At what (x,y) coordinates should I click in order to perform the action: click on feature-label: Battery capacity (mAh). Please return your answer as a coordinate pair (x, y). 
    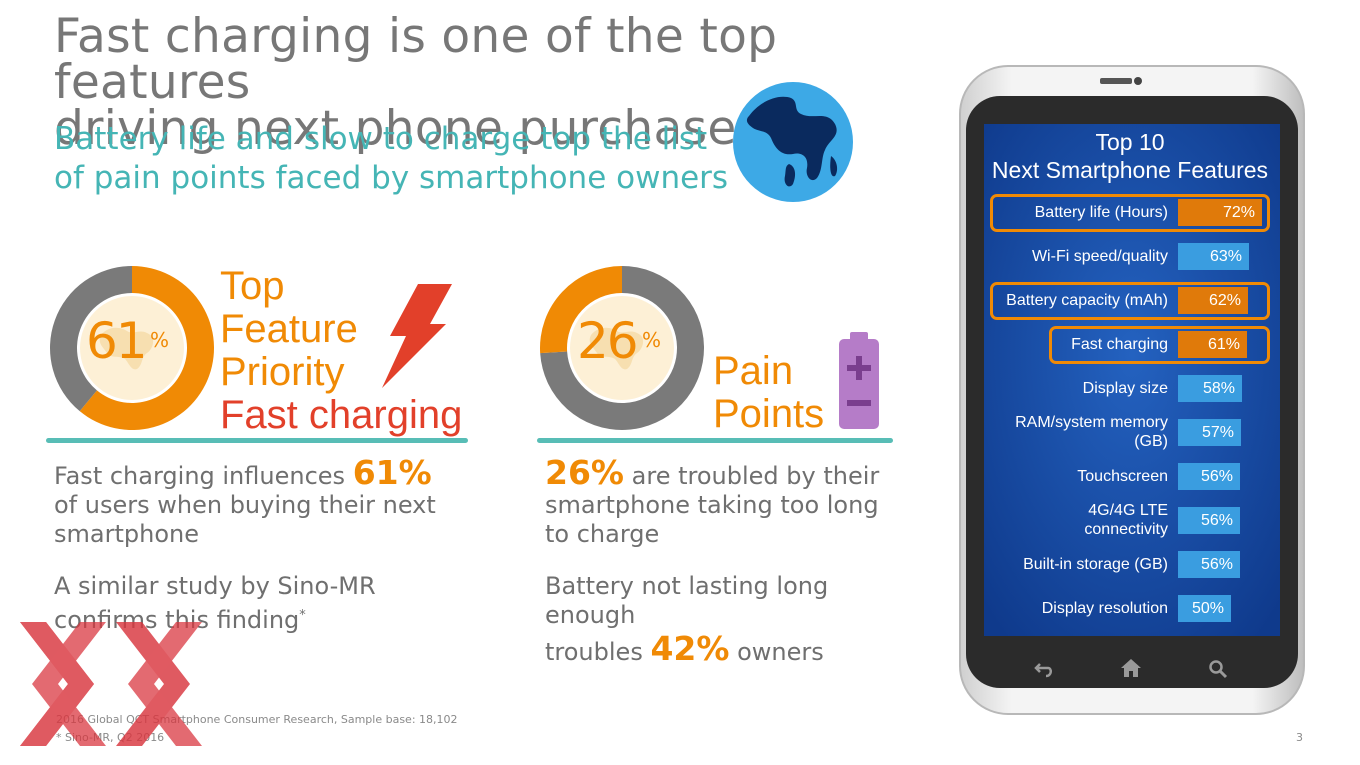
    Looking at the image, I should click on (1068, 300).